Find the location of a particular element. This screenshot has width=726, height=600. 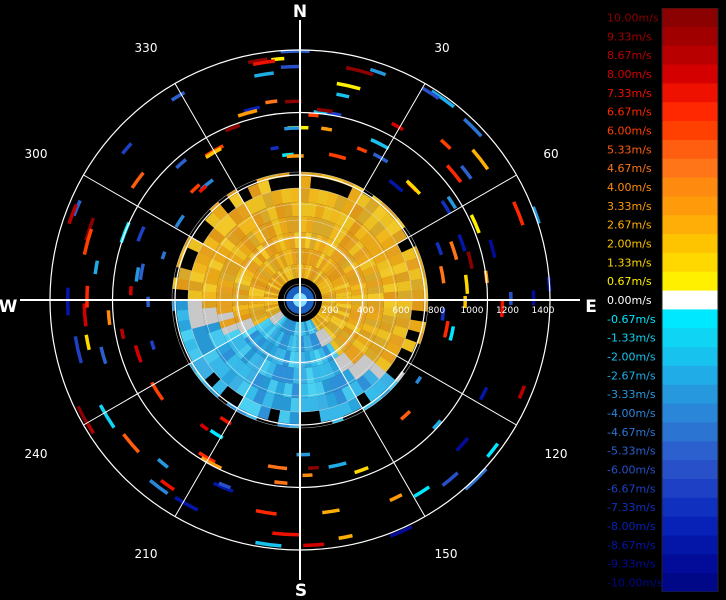

colorbar-label: 6.00m/s is located at coordinates (629, 130).